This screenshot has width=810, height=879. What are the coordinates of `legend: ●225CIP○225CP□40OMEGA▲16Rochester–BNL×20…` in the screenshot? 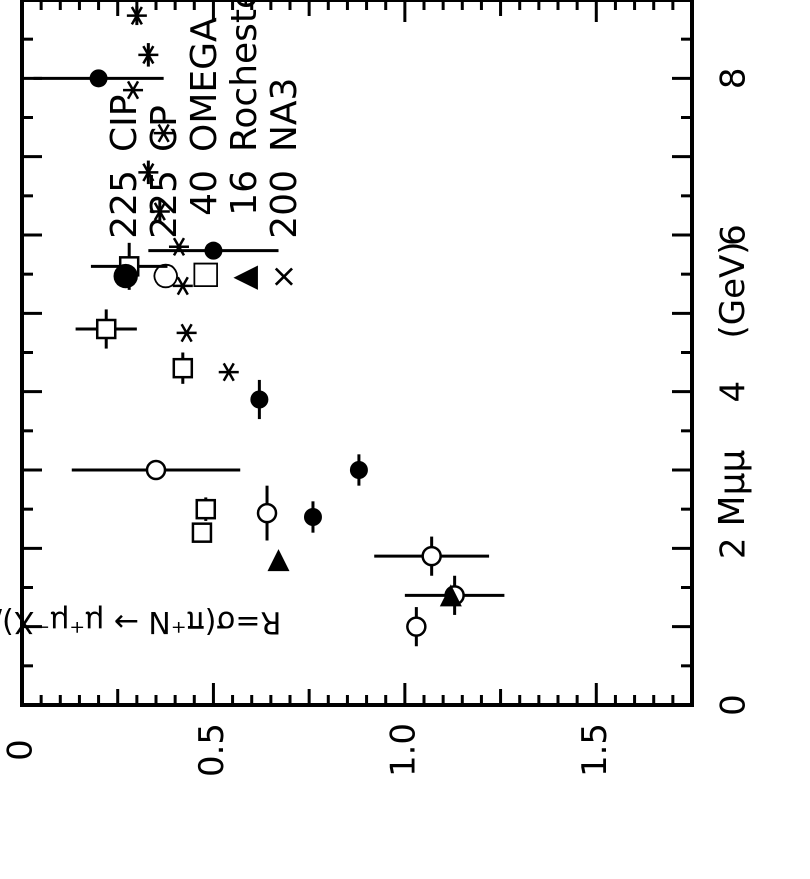 It's located at (204, 145).